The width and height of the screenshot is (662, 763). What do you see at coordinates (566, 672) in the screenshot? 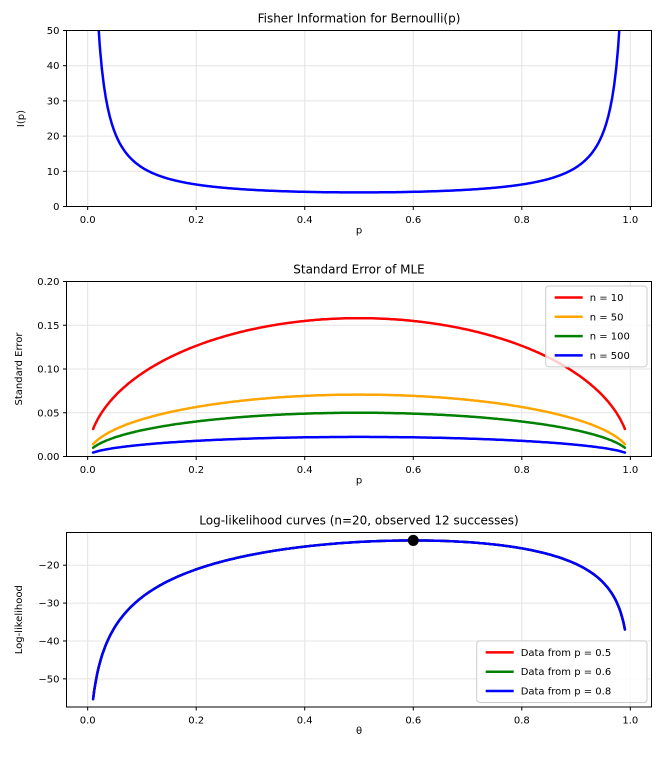
I see `legend-label: Data from p = 0.6` at bounding box center [566, 672].